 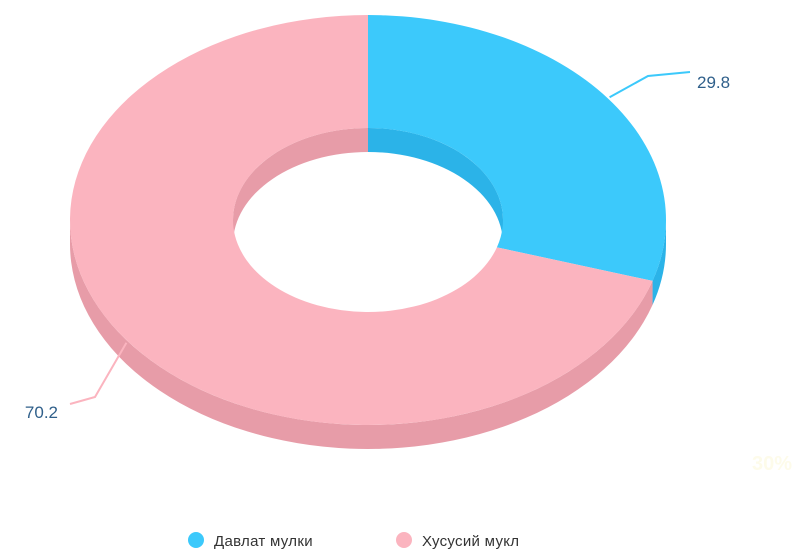 I want to click on watermark: 30%, so click(x=772, y=464).